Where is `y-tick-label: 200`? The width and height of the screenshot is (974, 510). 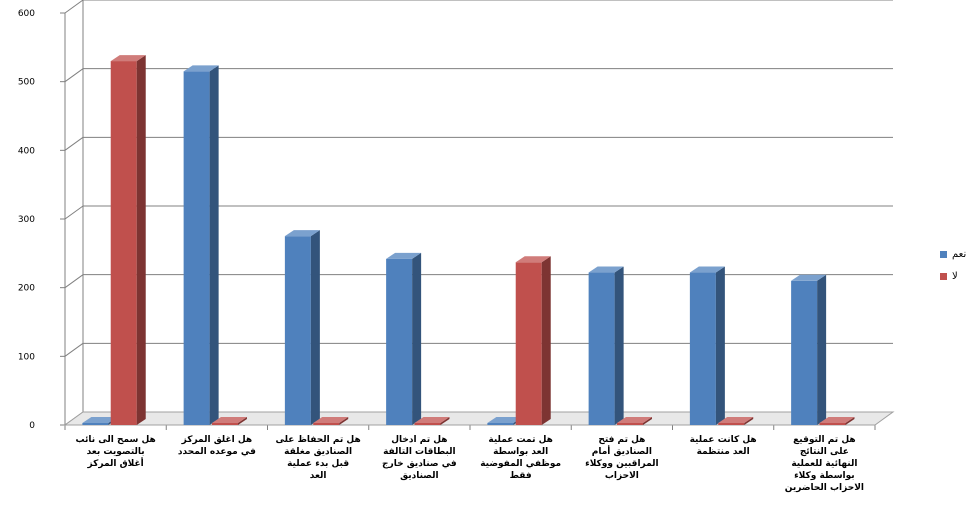 y-tick-label: 200 is located at coordinates (26, 289).